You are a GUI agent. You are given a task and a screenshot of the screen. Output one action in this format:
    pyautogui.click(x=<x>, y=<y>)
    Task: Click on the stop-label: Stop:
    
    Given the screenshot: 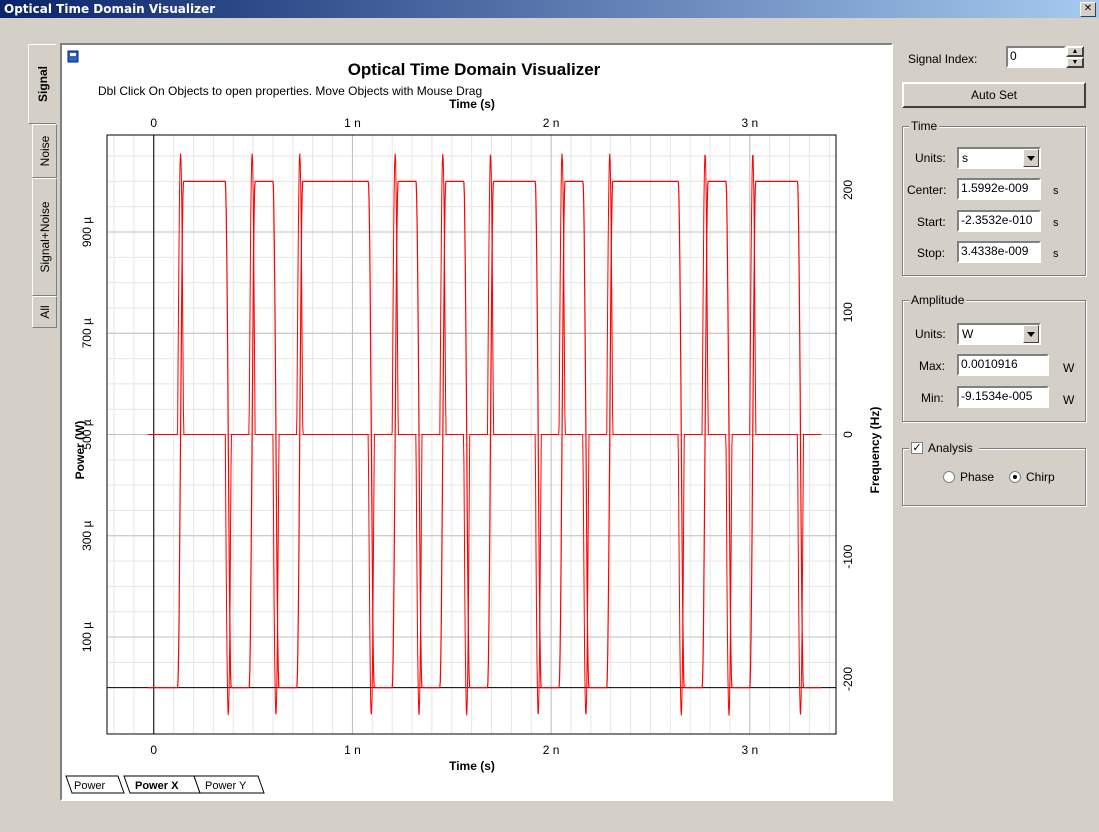 What is the action you would take?
    pyautogui.click(x=931, y=253)
    